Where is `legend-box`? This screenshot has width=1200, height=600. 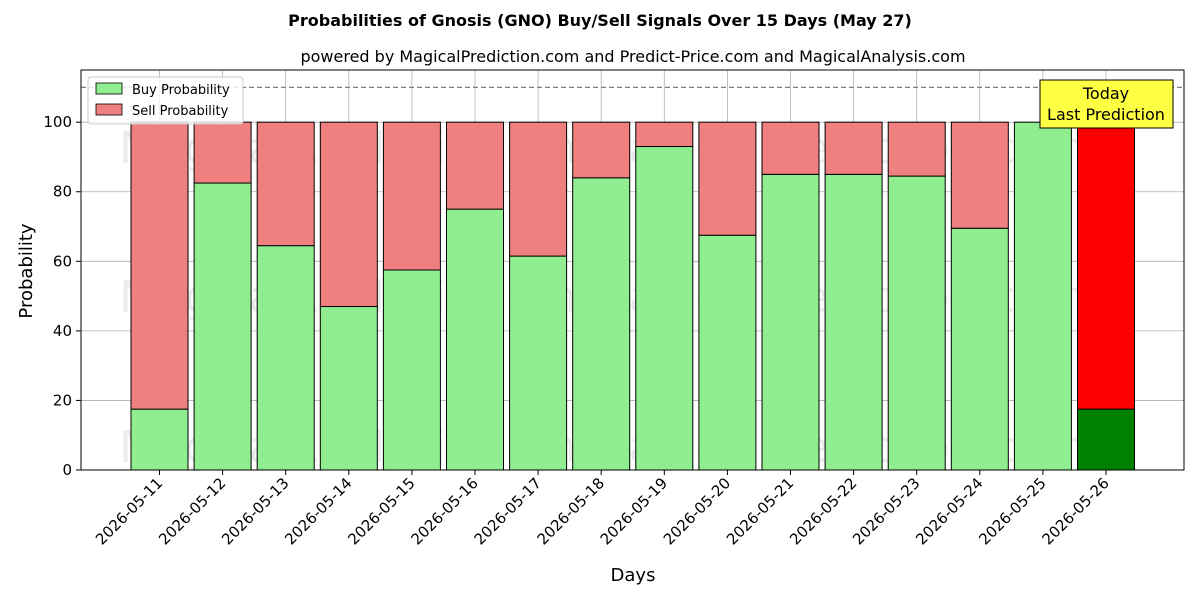 legend-box is located at coordinates (165, 100).